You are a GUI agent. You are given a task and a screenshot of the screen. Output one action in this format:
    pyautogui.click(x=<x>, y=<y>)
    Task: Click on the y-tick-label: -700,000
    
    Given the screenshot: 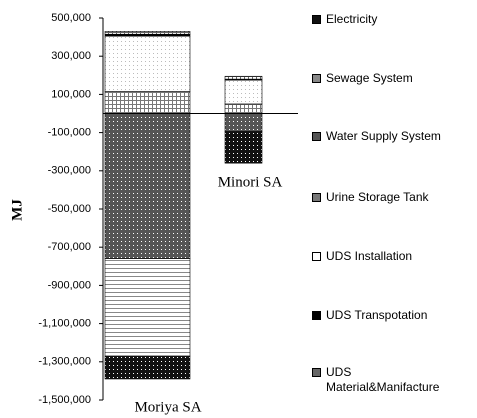 What is the action you would take?
    pyautogui.click(x=69, y=247)
    